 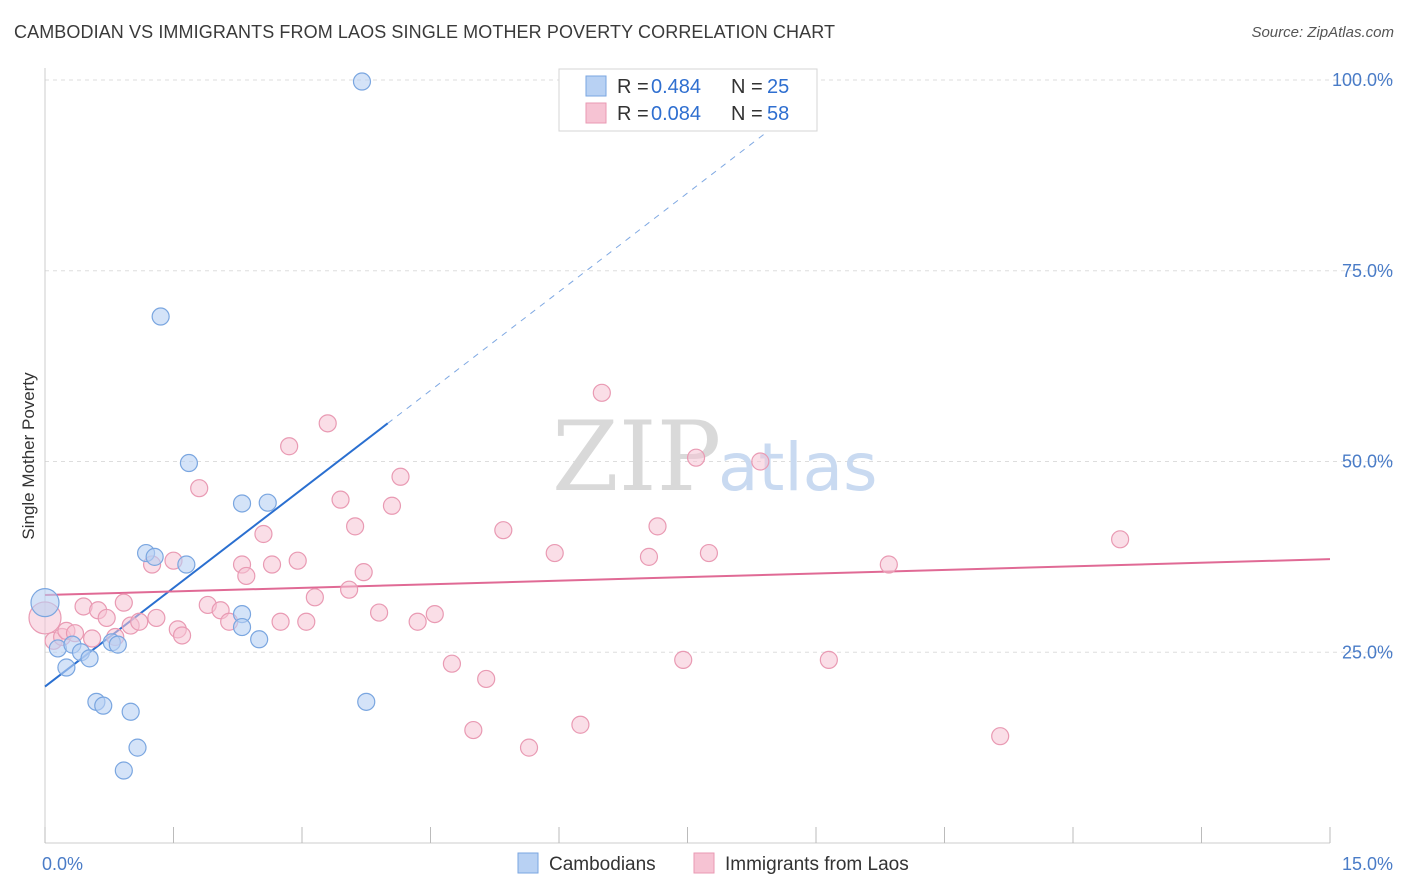 I want to click on watermark: ZIP atlas, so click(x=715, y=457).